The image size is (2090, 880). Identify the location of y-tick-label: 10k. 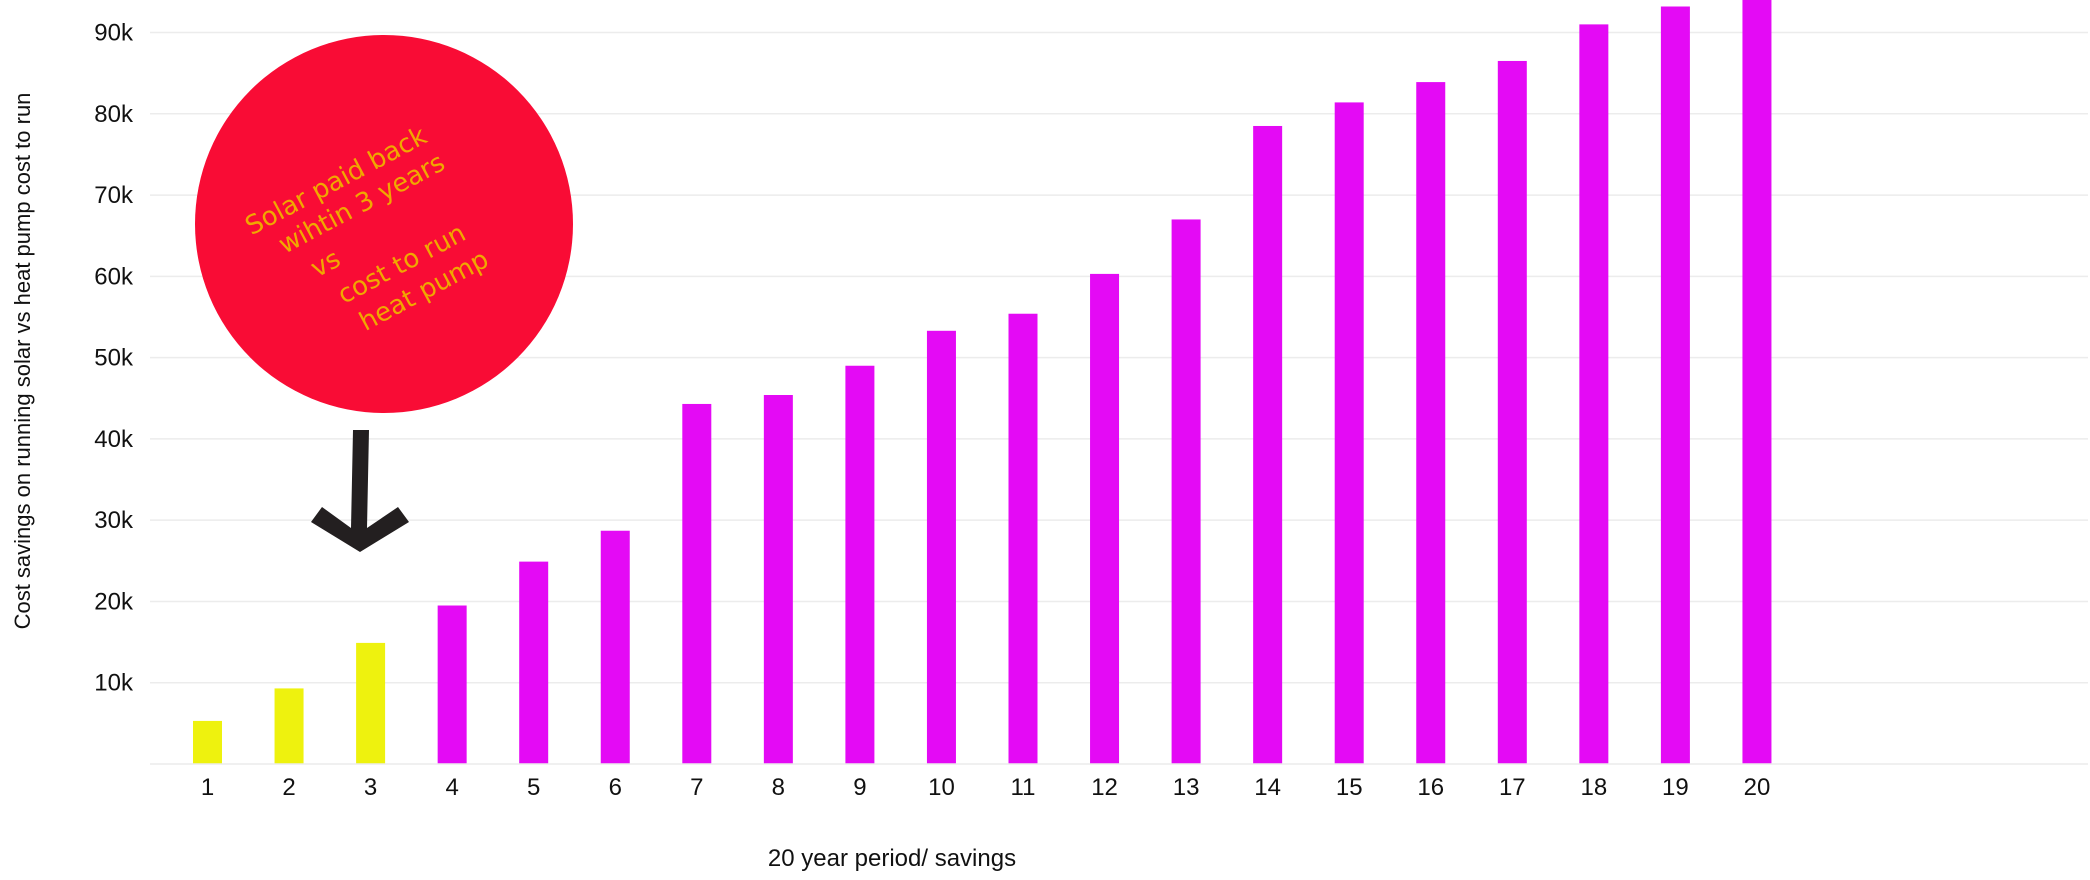
(114, 683).